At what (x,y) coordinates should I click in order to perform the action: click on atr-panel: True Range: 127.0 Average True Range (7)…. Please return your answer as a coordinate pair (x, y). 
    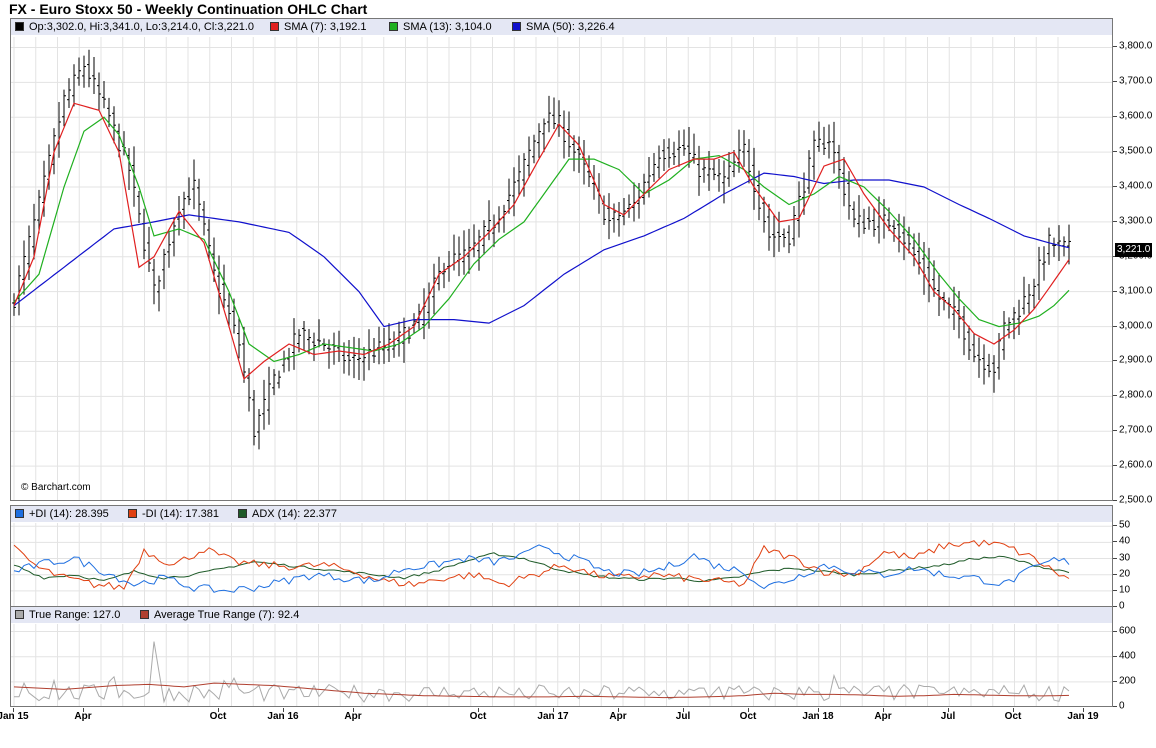
    Looking at the image, I should click on (561, 656).